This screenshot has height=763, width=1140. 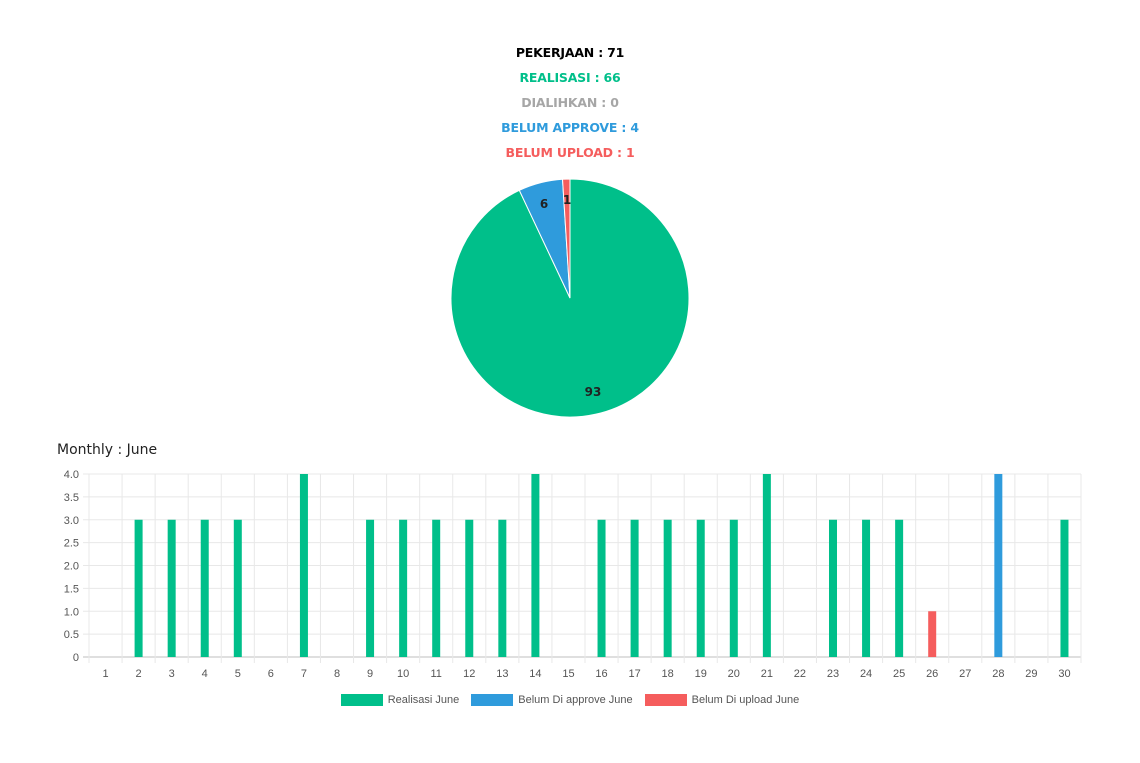 I want to click on x-tick-label: 25, so click(x=899, y=674).